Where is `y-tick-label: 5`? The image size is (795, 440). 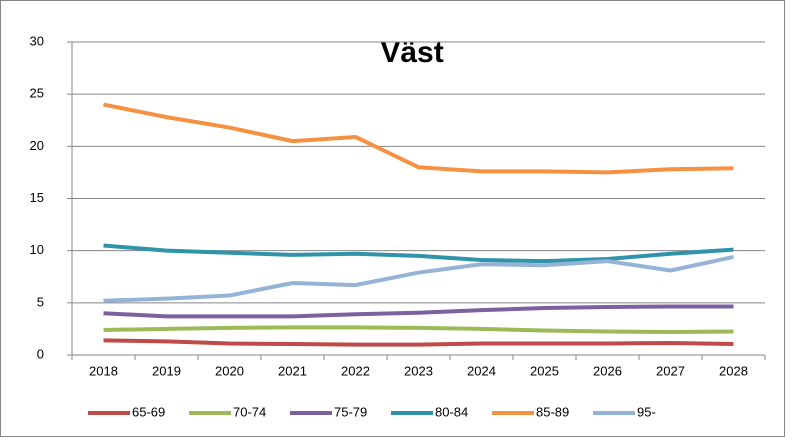 y-tick-label: 5 is located at coordinates (40, 301).